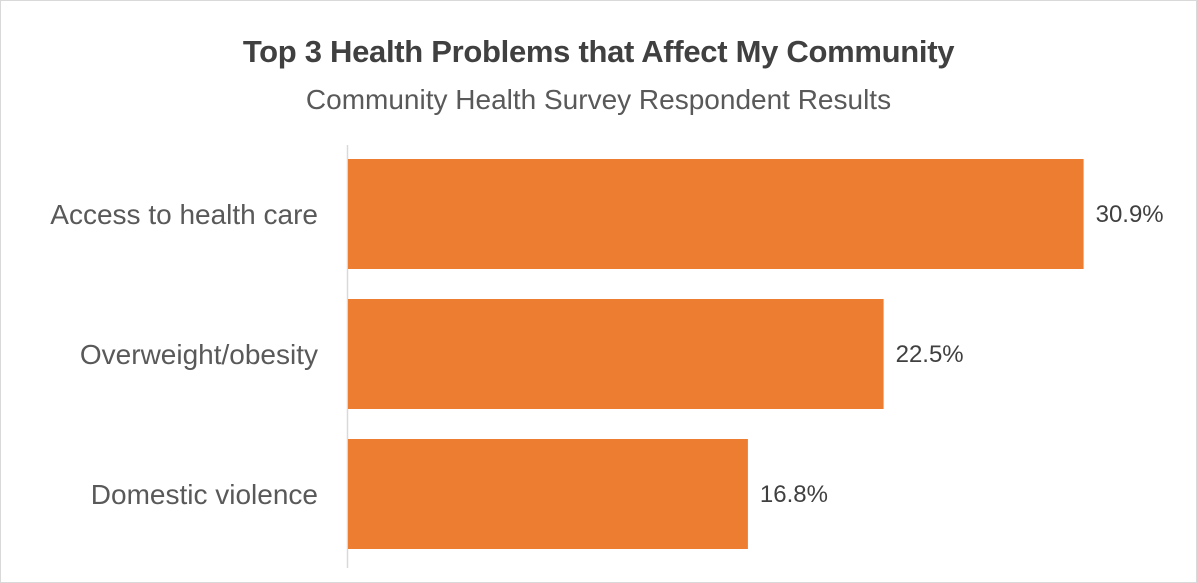 The image size is (1197, 583). Describe the element at coordinates (204, 494) in the screenshot. I see `category-label: Domestic violence` at that location.